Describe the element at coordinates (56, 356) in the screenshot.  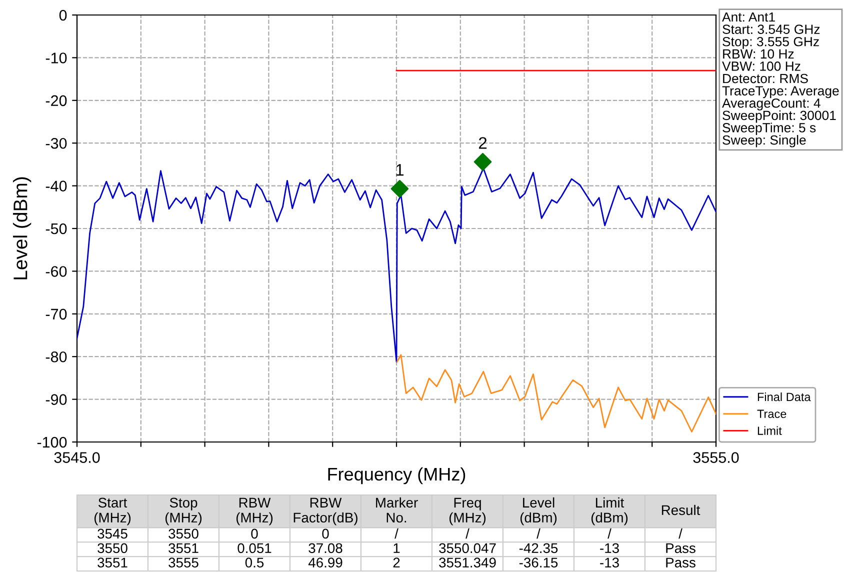
I see `y-tick-label: -80` at that location.